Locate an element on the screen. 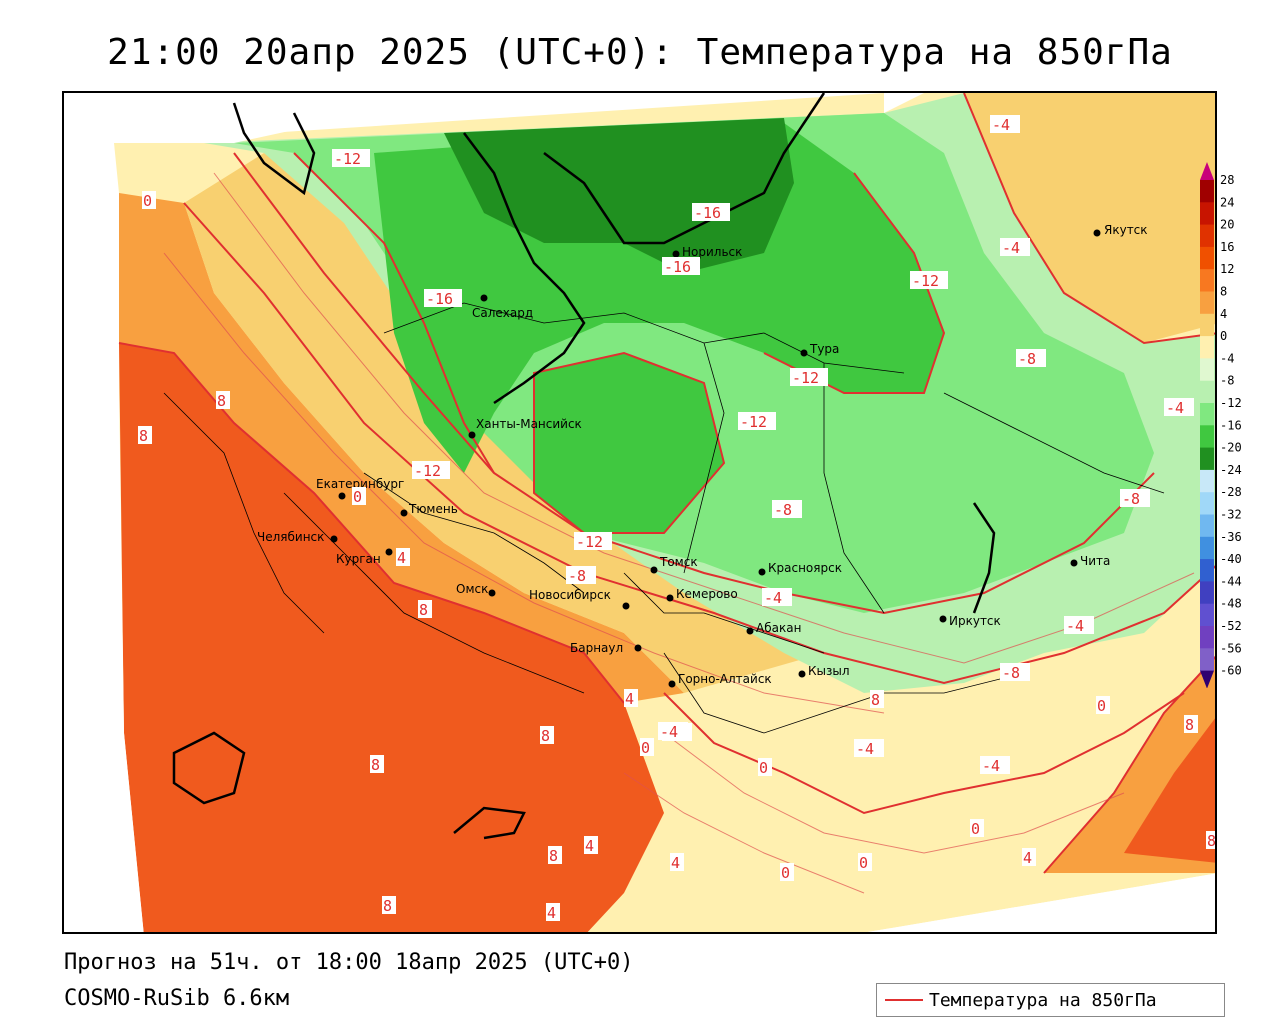 The image size is (1280, 1024). city-label-tomsk: Томск is located at coordinates (678, 562).